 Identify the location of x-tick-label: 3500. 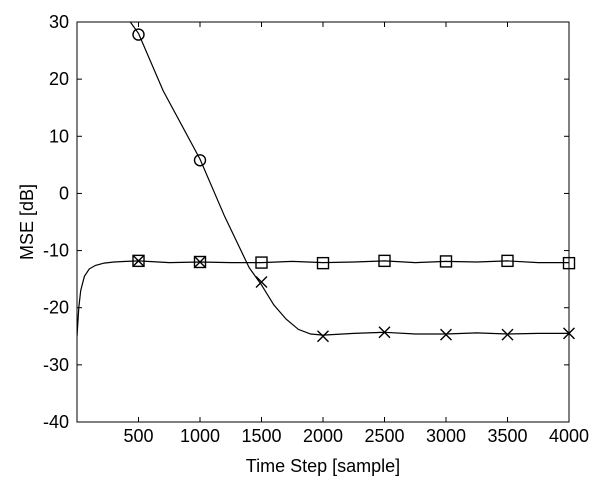
(507, 436).